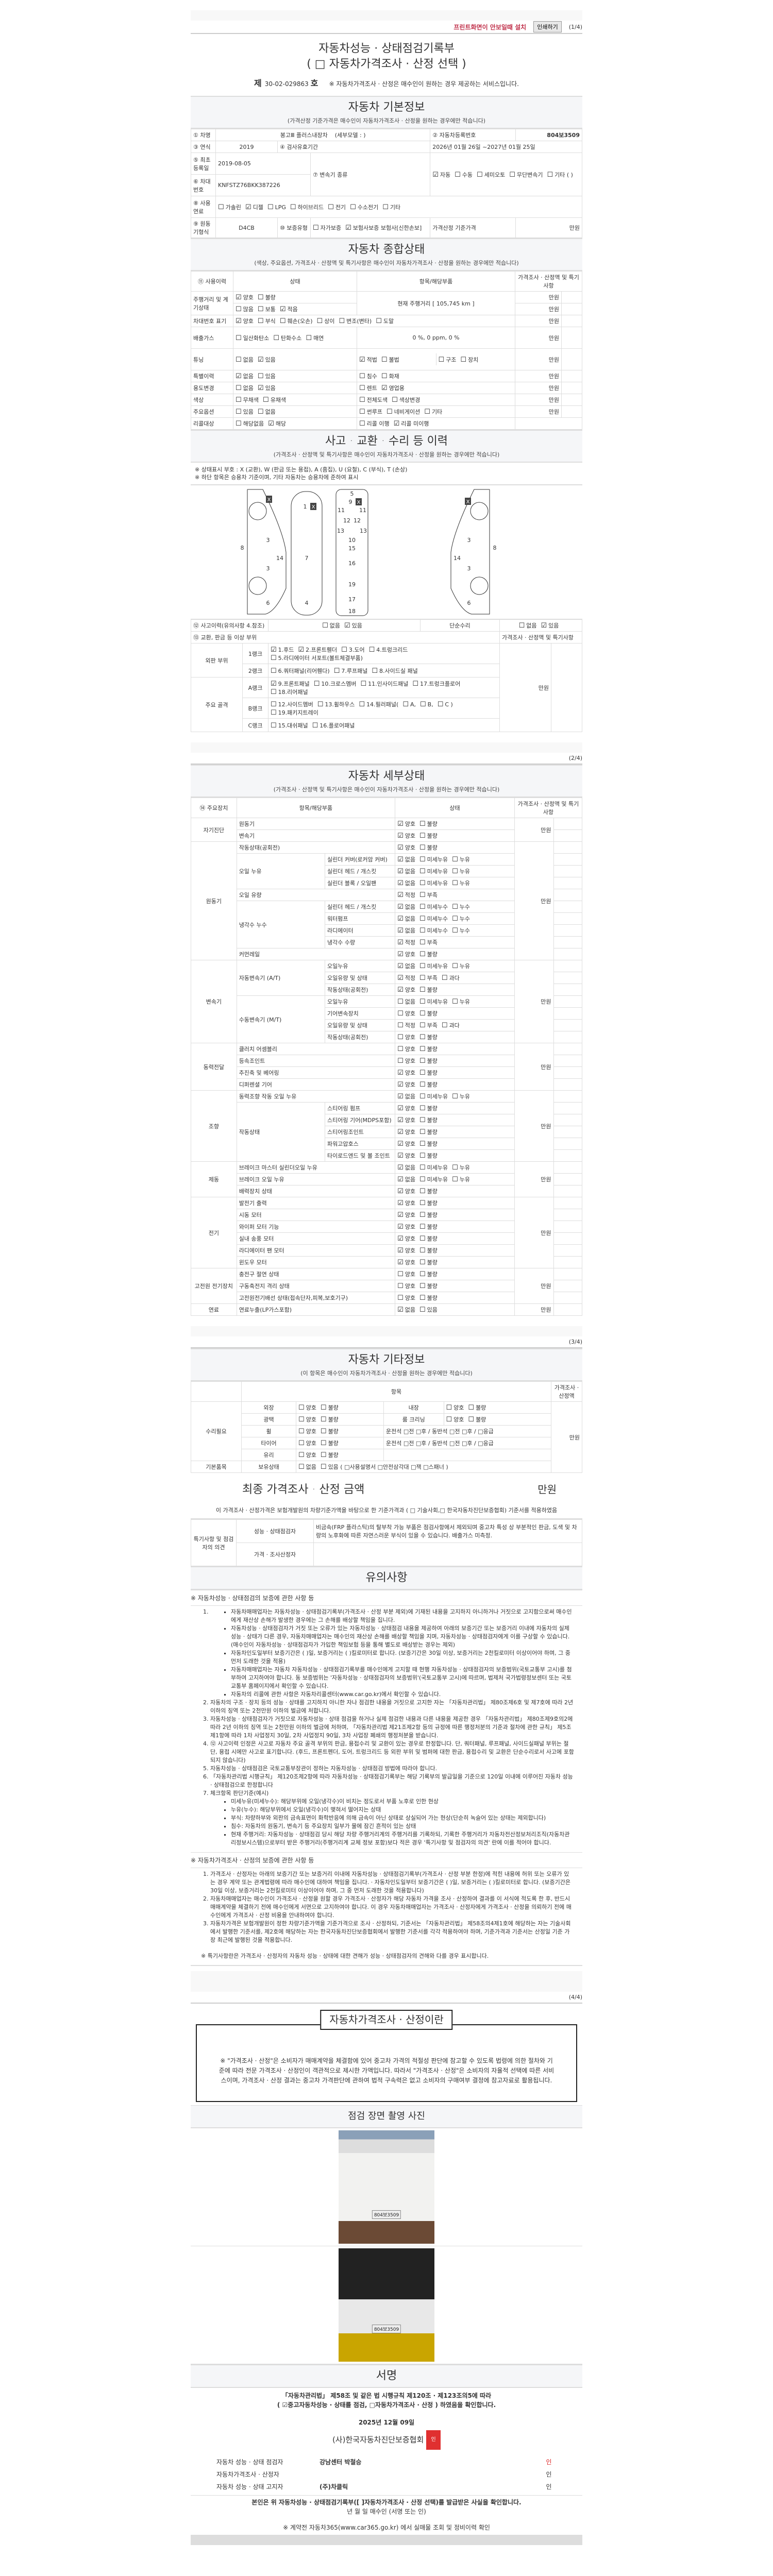 The height and width of the screenshot is (2576, 773). I want to click on checkbox-option: ☑ 리콜 미이행, so click(411, 423).